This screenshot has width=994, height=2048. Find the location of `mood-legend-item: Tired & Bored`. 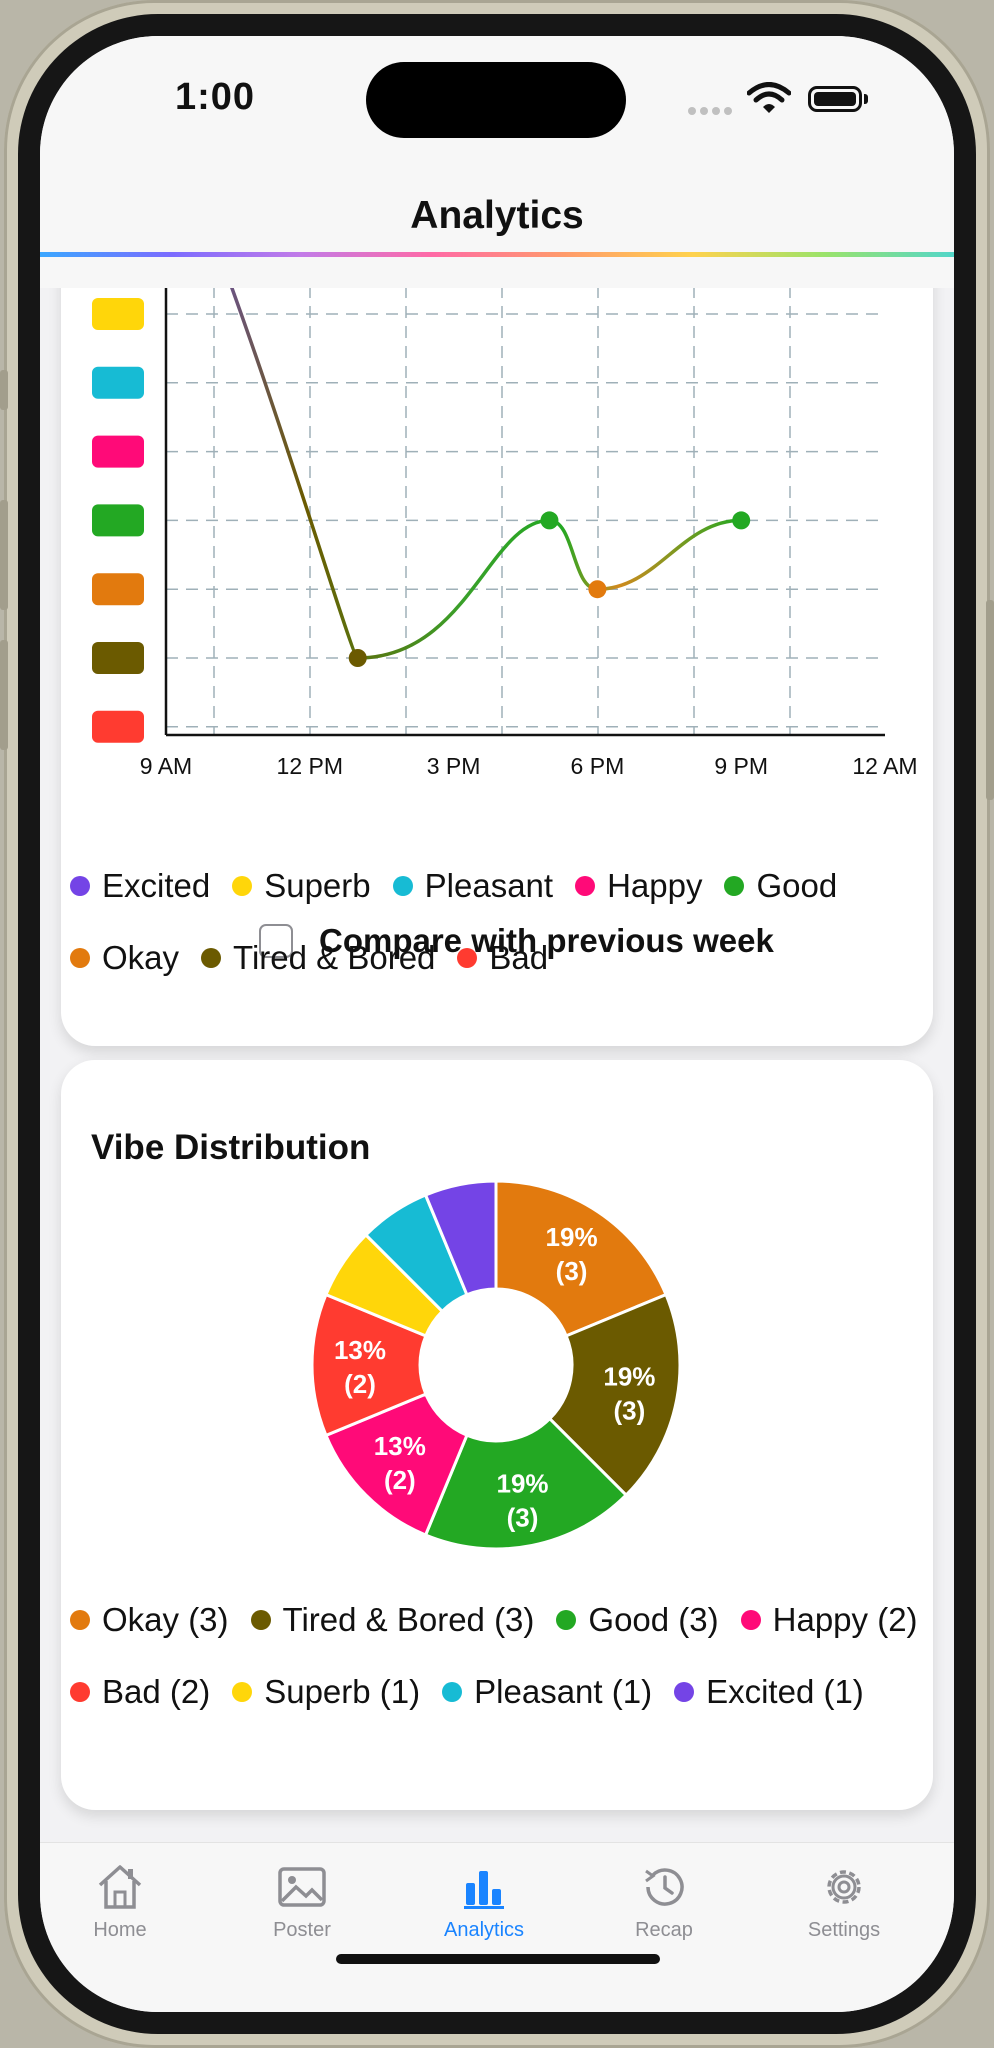

mood-legend-item: Tired & Bored is located at coordinates (318, 958).